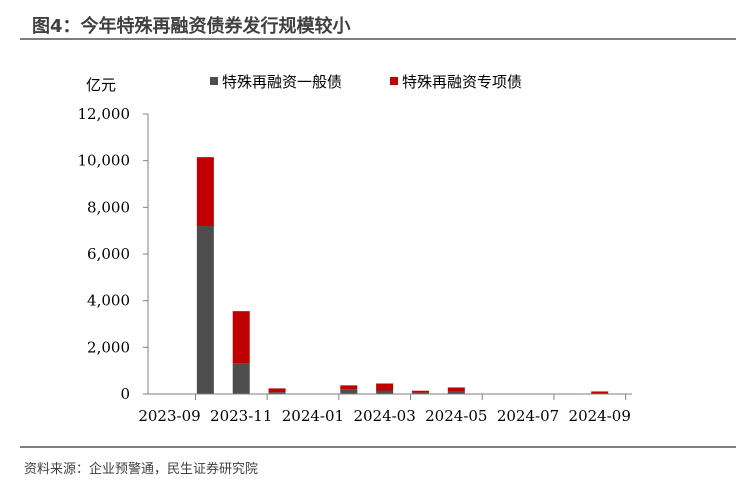  What do you see at coordinates (108, 254) in the screenshot?
I see `y-tick-label: 6,000` at bounding box center [108, 254].